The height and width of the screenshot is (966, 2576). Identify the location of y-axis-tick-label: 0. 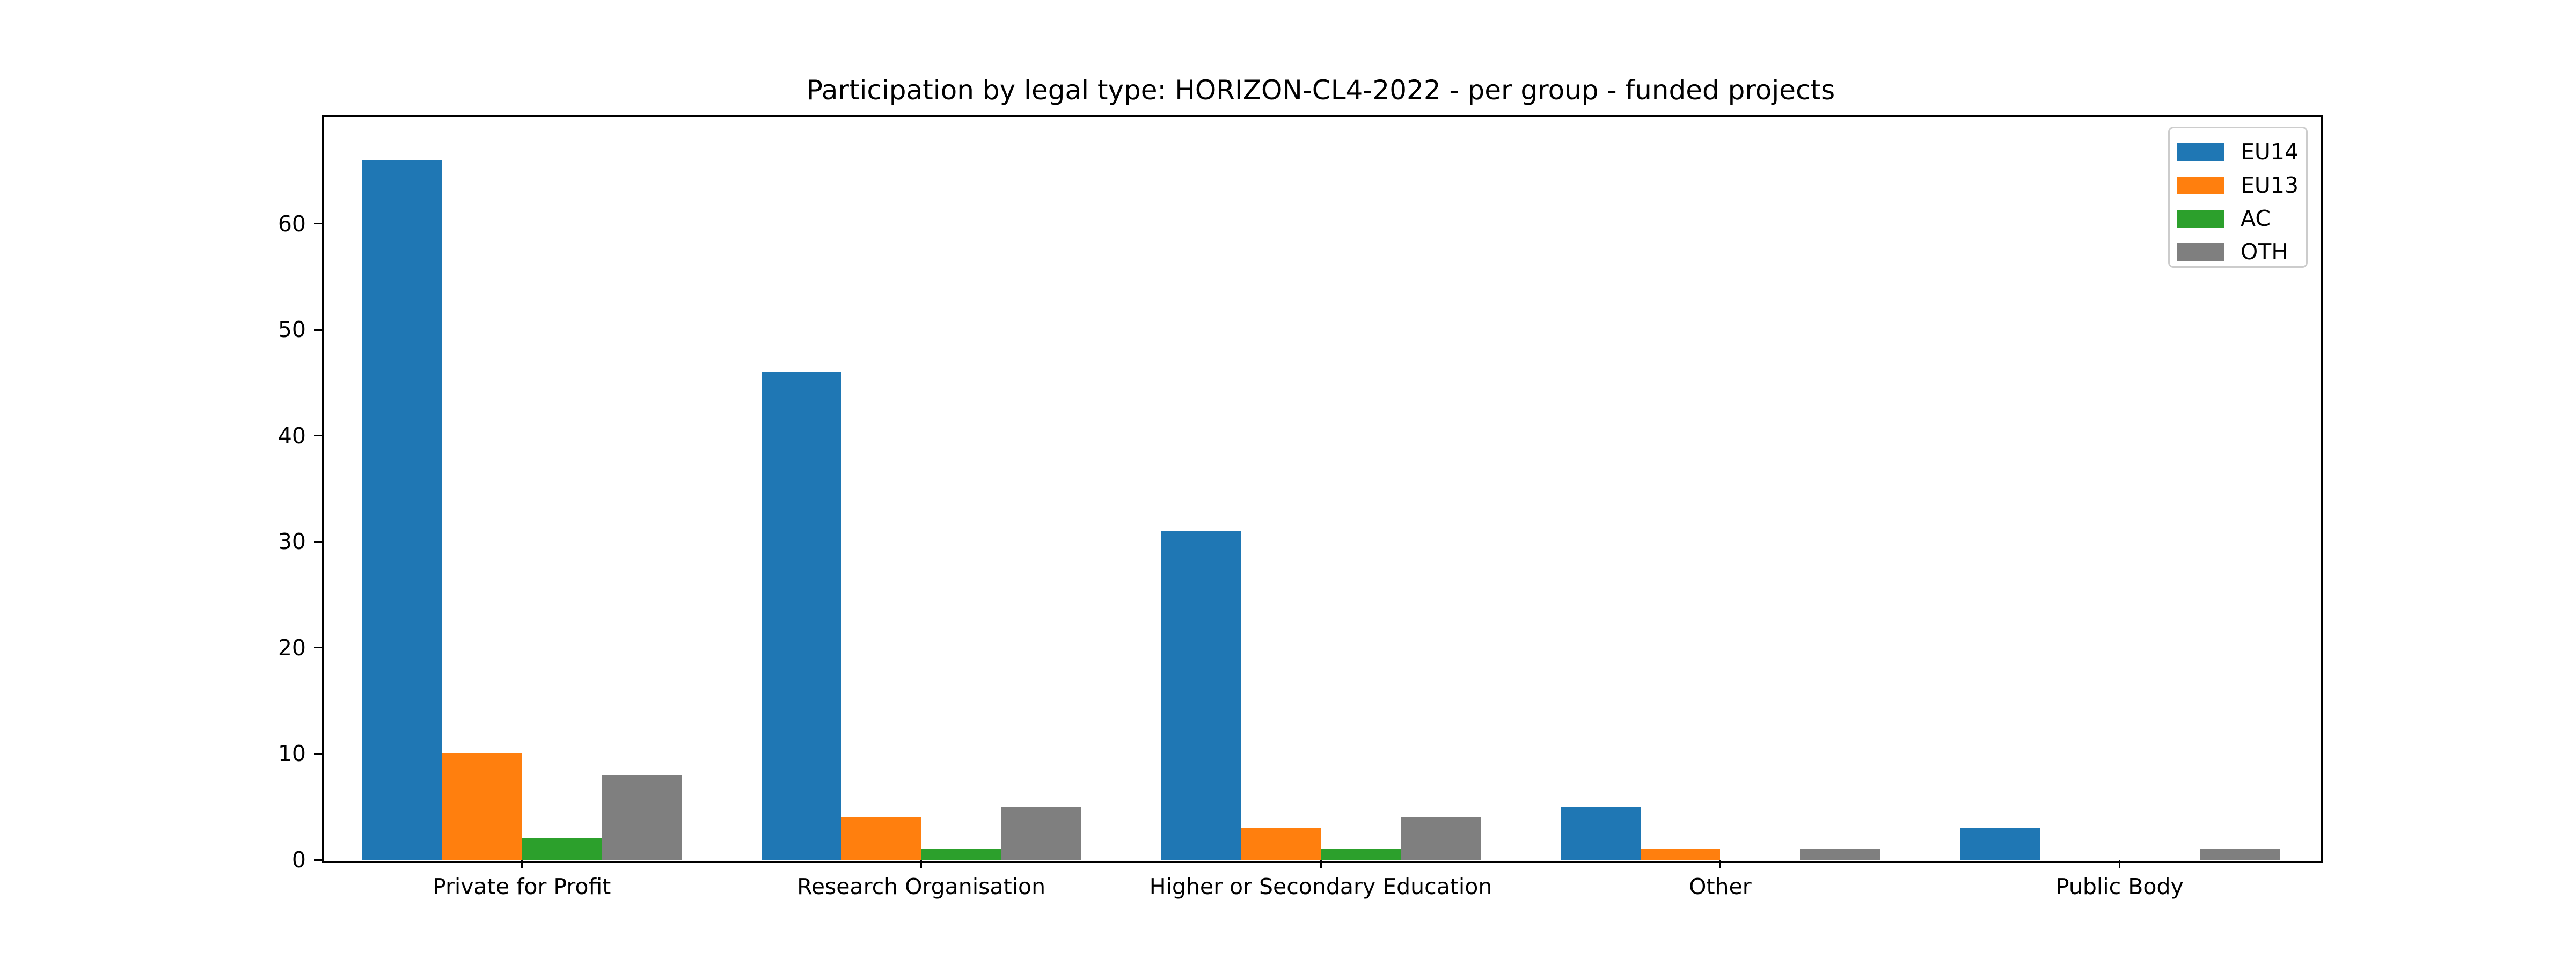
(298, 860).